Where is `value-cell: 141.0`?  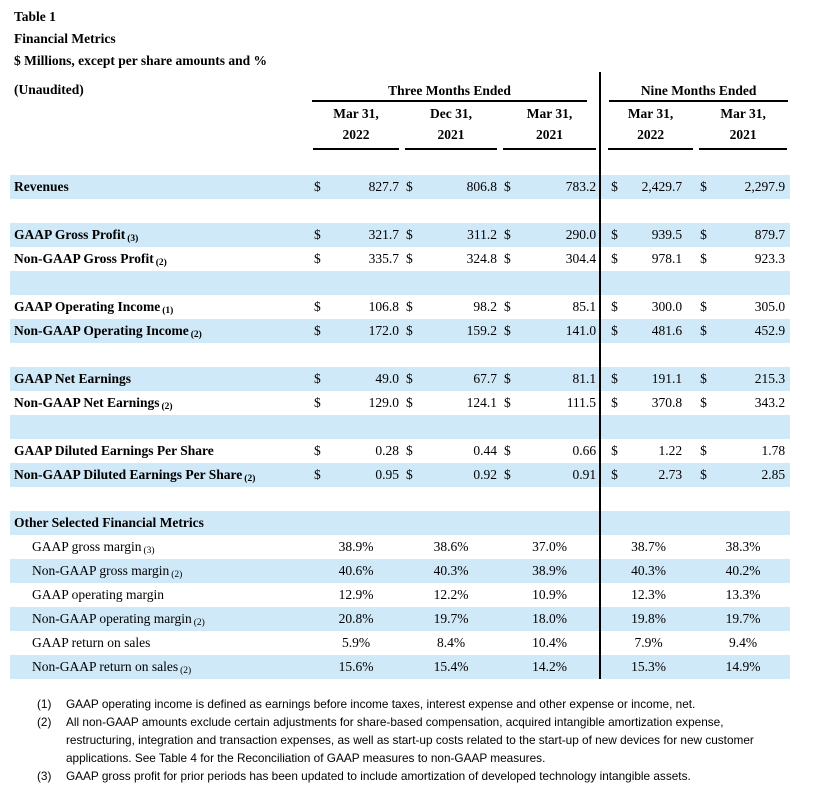 value-cell: 141.0 is located at coordinates (581, 330).